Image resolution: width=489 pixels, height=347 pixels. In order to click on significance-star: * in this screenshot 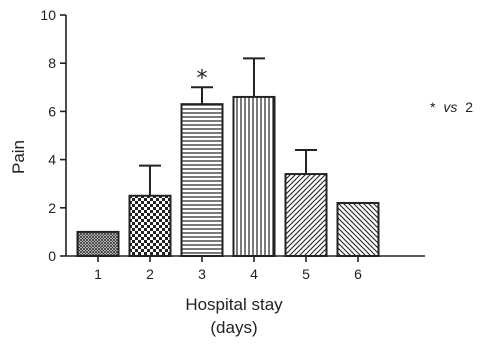, I will do `click(202, 78)`.